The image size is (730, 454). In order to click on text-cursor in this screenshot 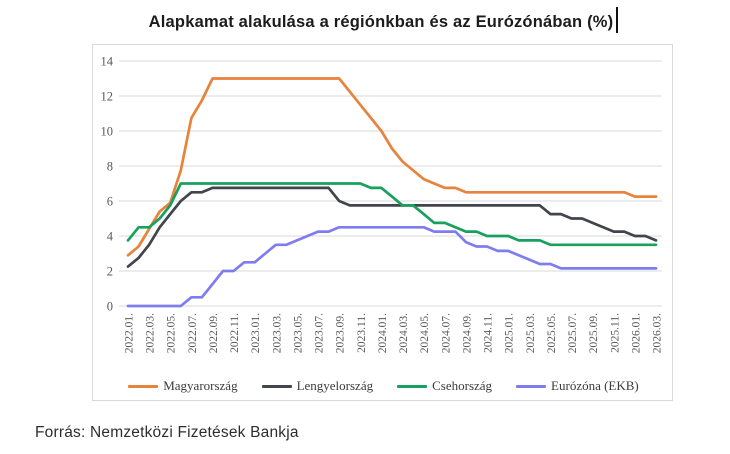, I will do `click(617, 20)`.